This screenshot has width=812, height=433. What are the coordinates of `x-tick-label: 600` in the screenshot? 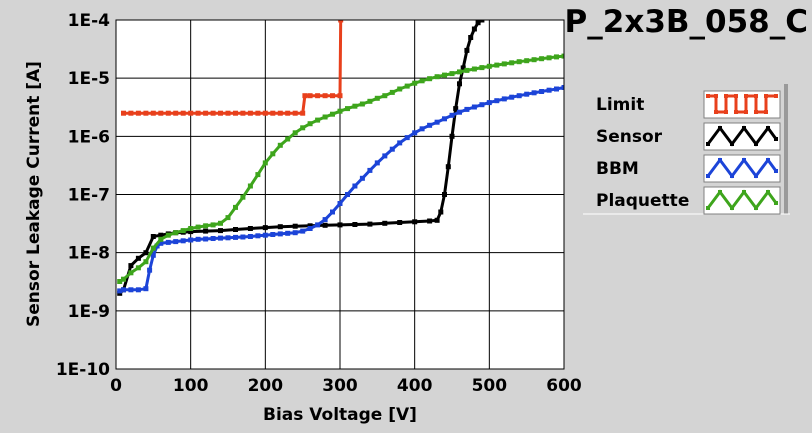 It's located at (564, 386).